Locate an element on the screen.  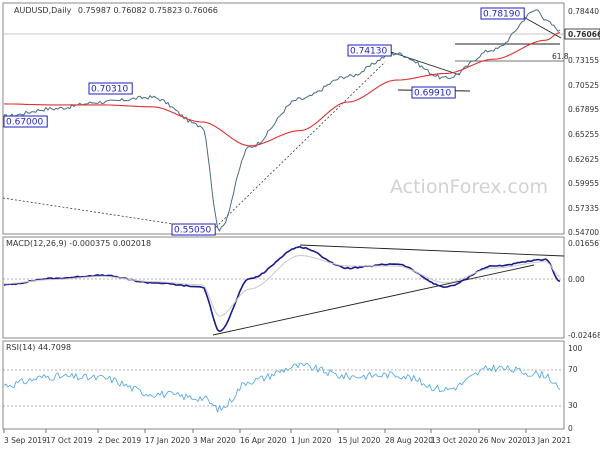
y-tick-label: 30 is located at coordinates (573, 405).